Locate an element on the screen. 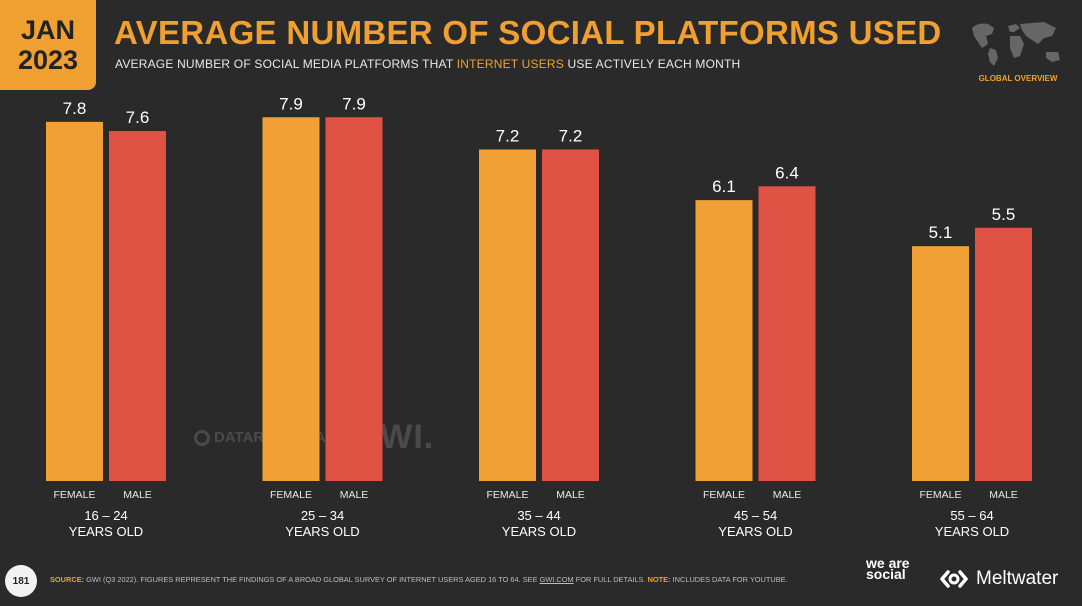 This screenshot has width=1082, height=606. series-label-female-1: FEMALE is located at coordinates (291, 495).